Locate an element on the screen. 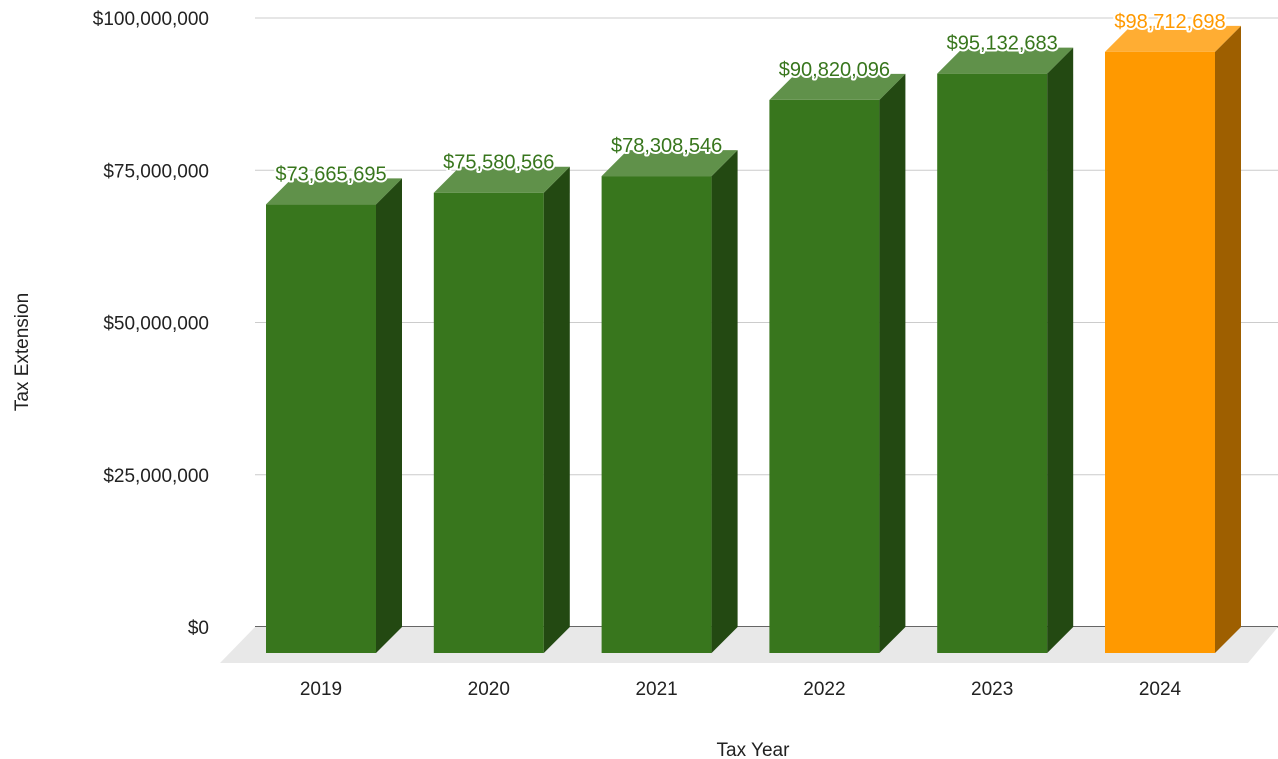 This screenshot has width=1278, height=759. x-tick-label: 2020 is located at coordinates (489, 689).